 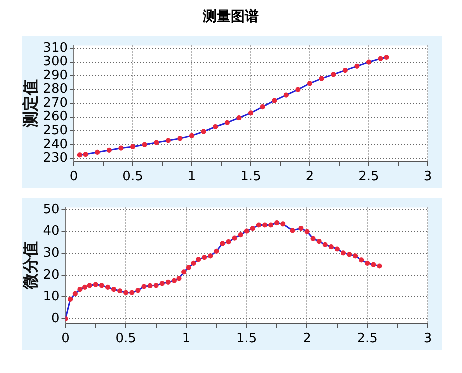 What do you see at coordinates (55, 131) in the screenshot?
I see `y-tick-label: 250` at bounding box center [55, 131].